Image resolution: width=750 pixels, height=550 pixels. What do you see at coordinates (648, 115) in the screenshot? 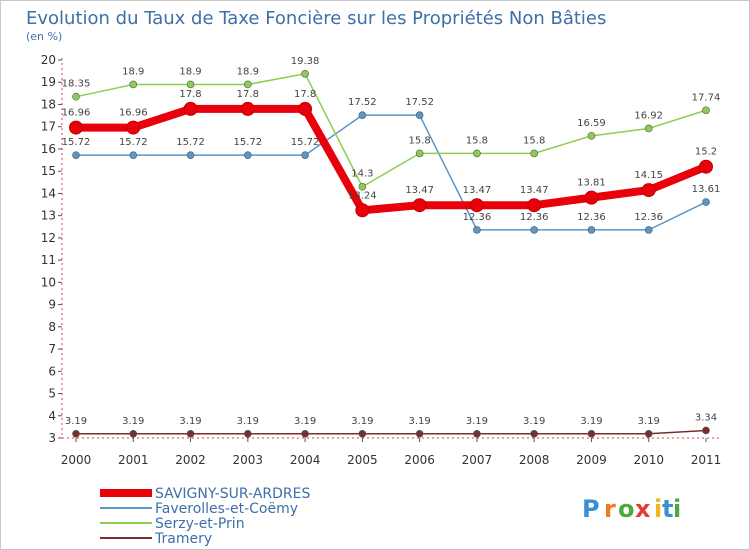
I see `data-label: 16.92` at bounding box center [648, 115].